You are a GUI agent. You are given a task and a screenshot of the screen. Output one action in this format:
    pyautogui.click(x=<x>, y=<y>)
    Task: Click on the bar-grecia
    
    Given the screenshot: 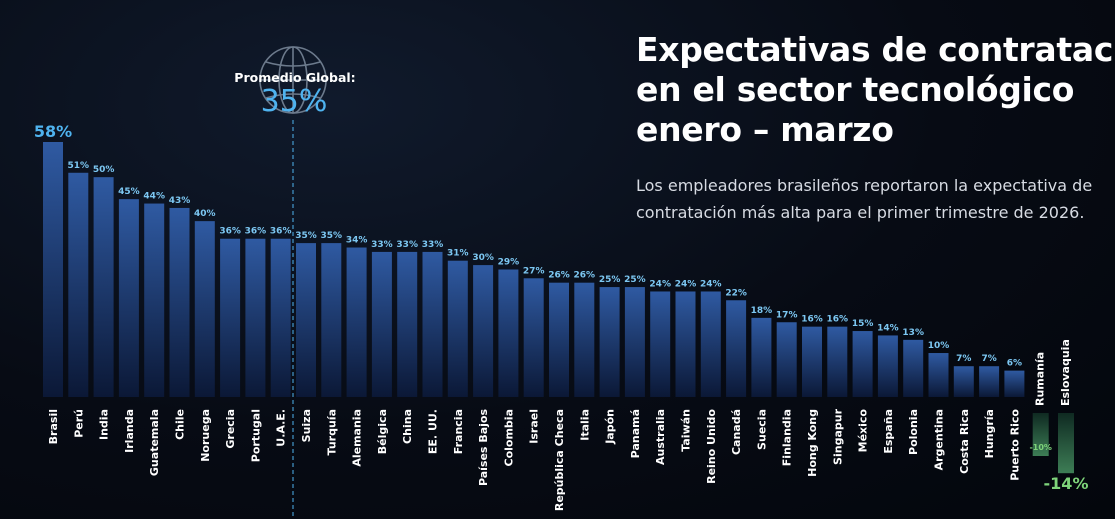 What is the action you would take?
    pyautogui.click(x=230, y=317)
    